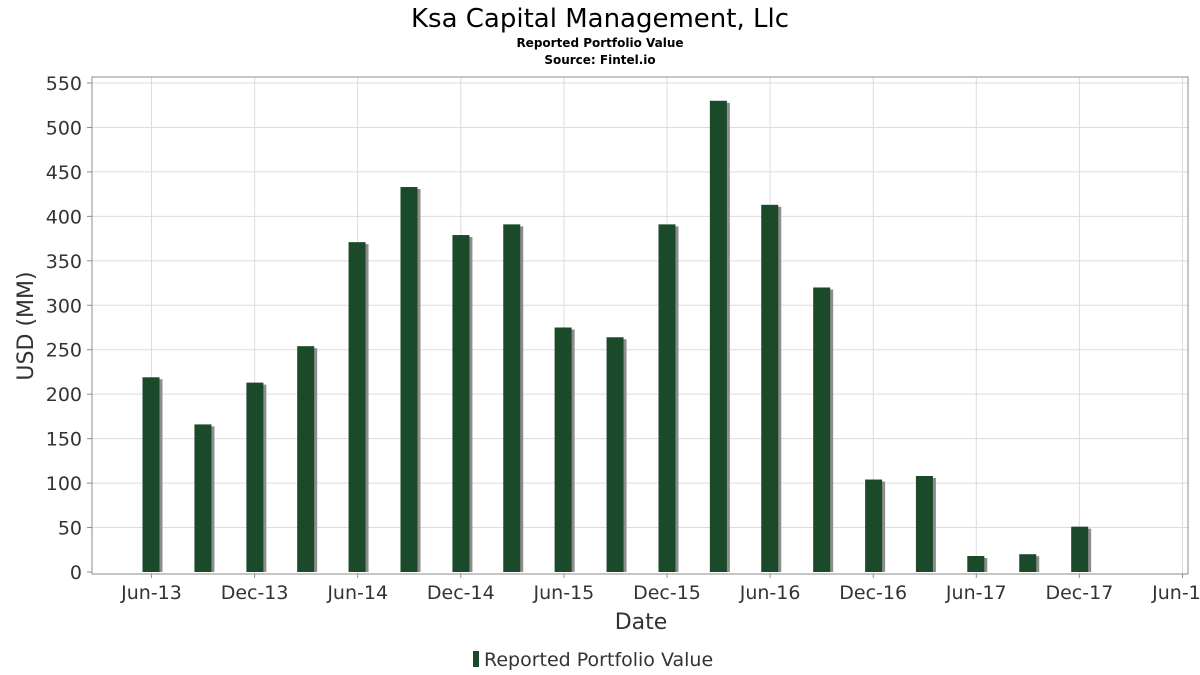 This screenshot has width=1200, height=675. What do you see at coordinates (76, 573) in the screenshot?
I see `y-tick-label: 0` at bounding box center [76, 573].